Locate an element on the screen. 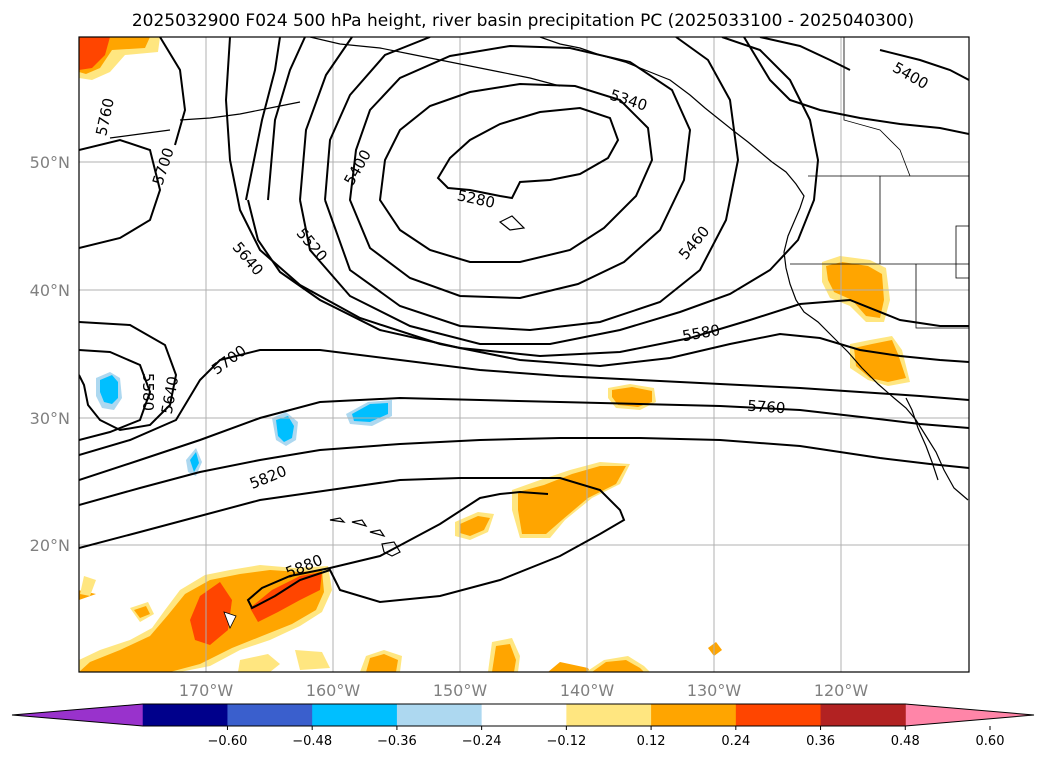  colorbar-tick-label: 0.48 is located at coordinates (905, 741).